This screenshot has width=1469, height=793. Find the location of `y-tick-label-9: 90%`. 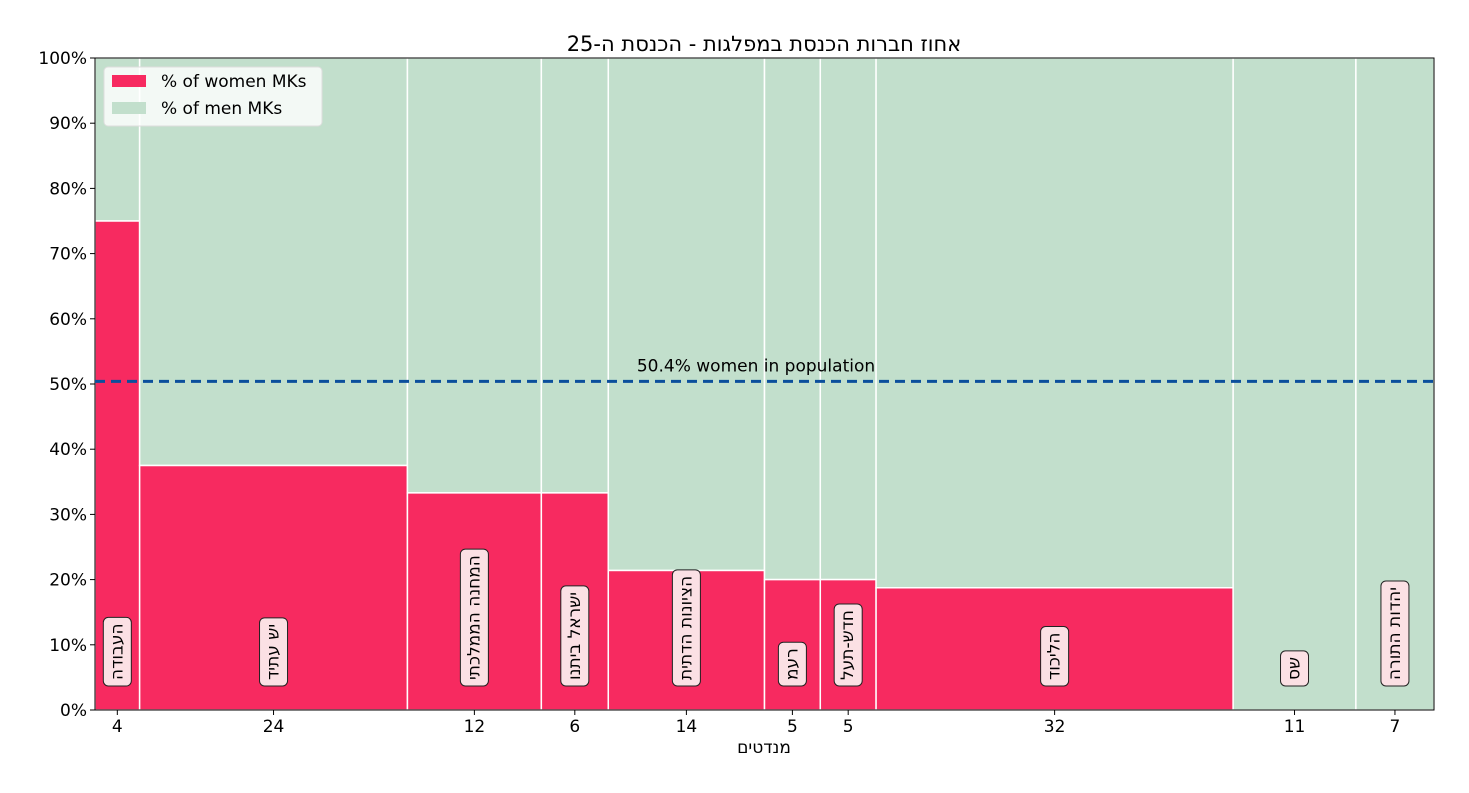

y-tick-label-9: 90% is located at coordinates (68, 124).